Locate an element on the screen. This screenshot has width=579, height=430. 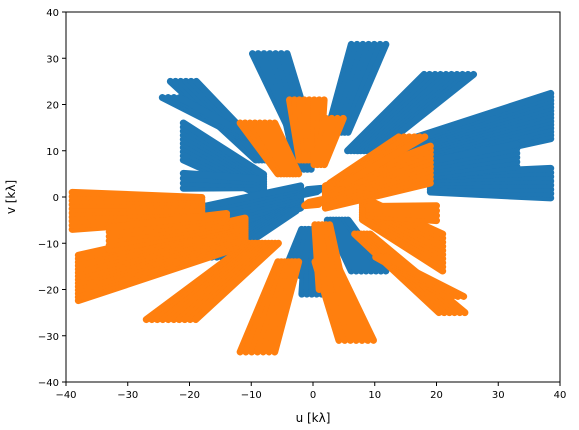
x-axis-label: u [kλ] is located at coordinates (313, 418).